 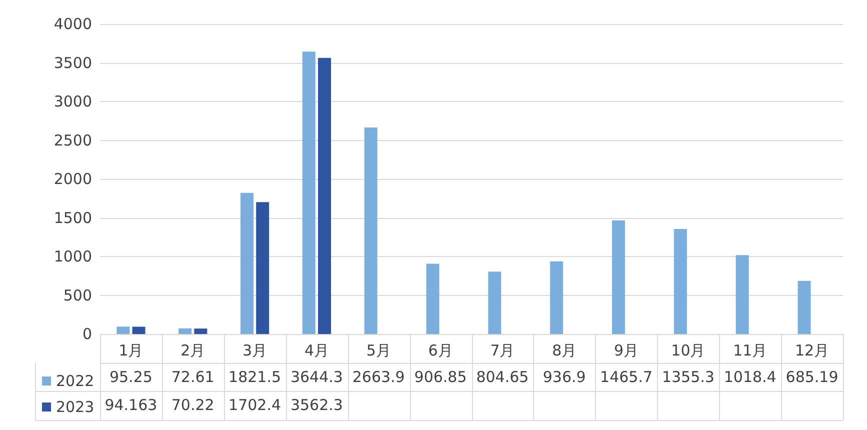 I want to click on legend-label: 2023, so click(x=75, y=407).